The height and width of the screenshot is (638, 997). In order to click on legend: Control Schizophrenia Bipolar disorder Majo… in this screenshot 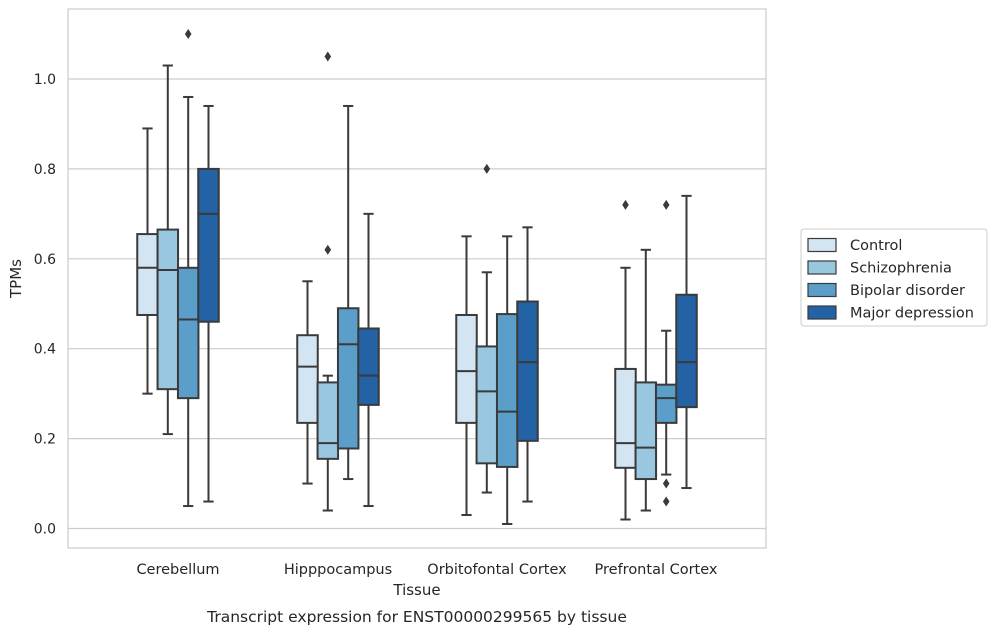, I will do `click(894, 277)`.